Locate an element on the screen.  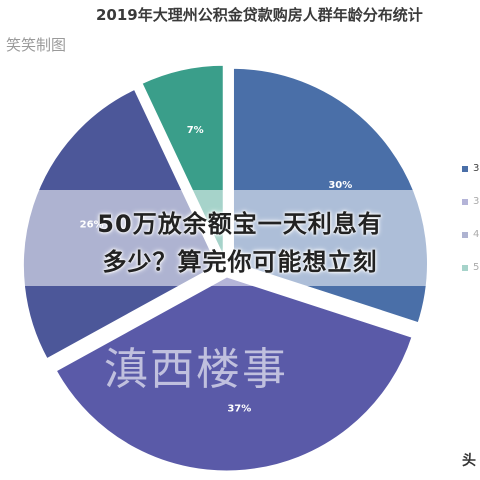
slice-data-label: 30% is located at coordinates (340, 185).